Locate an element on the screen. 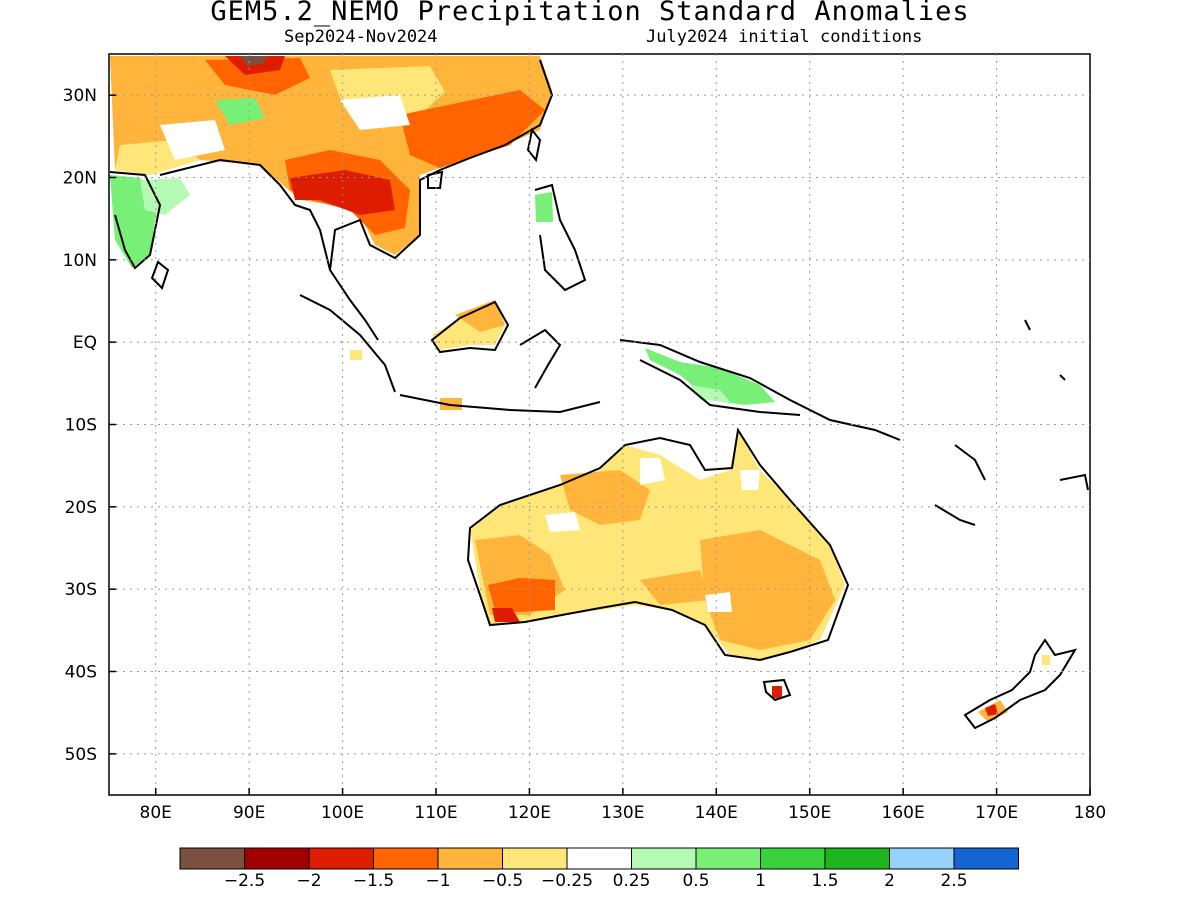 The image size is (1200, 900). asia-coastline is located at coordinates (331, 200).